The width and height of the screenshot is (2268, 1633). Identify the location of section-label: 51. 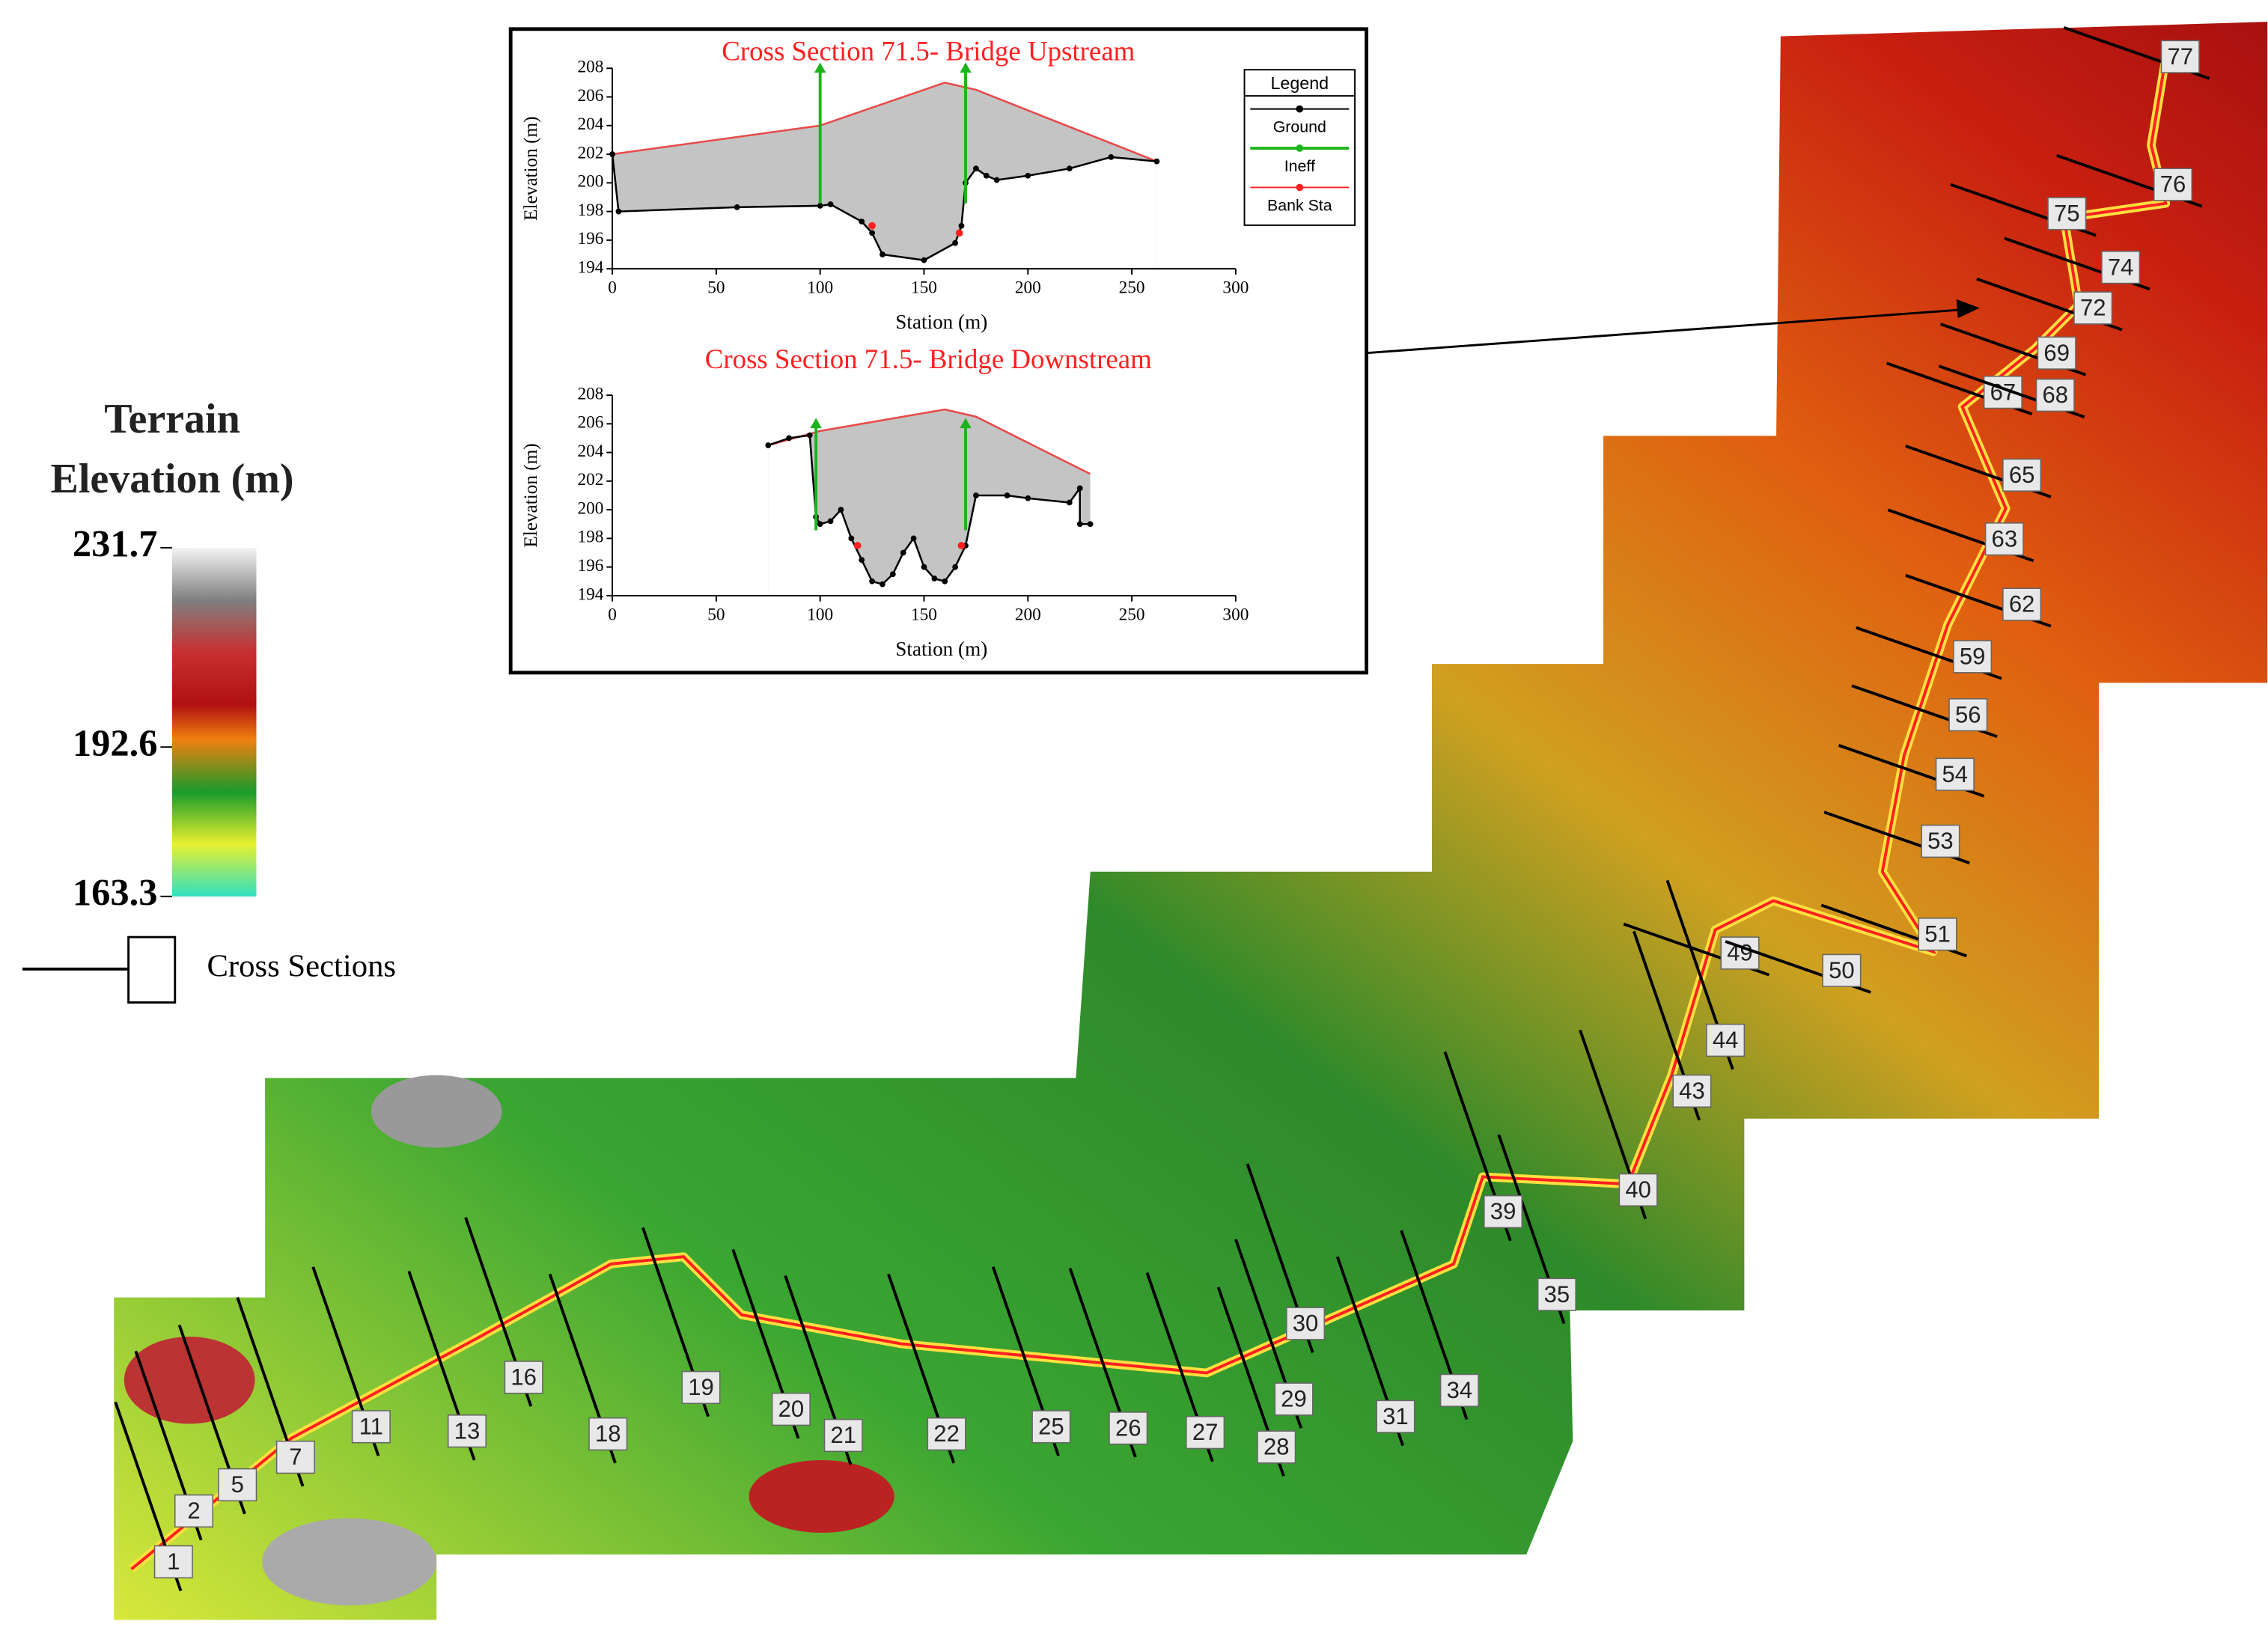
(1937, 934).